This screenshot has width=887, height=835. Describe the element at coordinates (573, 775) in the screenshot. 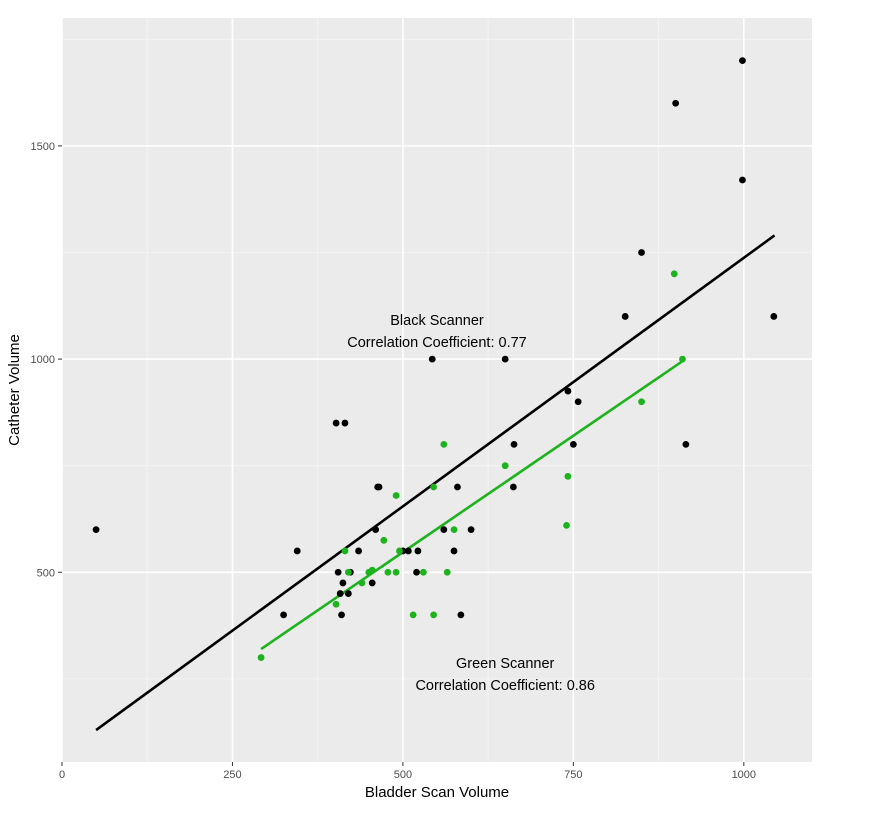

I see `x-tick-label: 750` at that location.